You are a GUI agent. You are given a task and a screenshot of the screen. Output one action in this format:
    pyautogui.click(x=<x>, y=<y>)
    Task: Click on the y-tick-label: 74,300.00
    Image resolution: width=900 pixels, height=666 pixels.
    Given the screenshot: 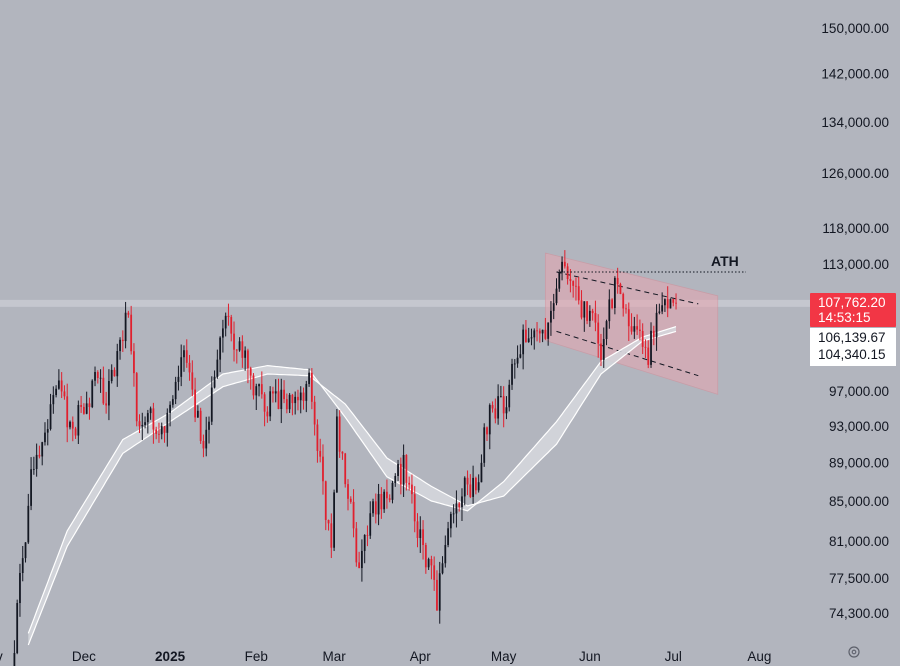 What is the action you would take?
    pyautogui.click(x=859, y=613)
    